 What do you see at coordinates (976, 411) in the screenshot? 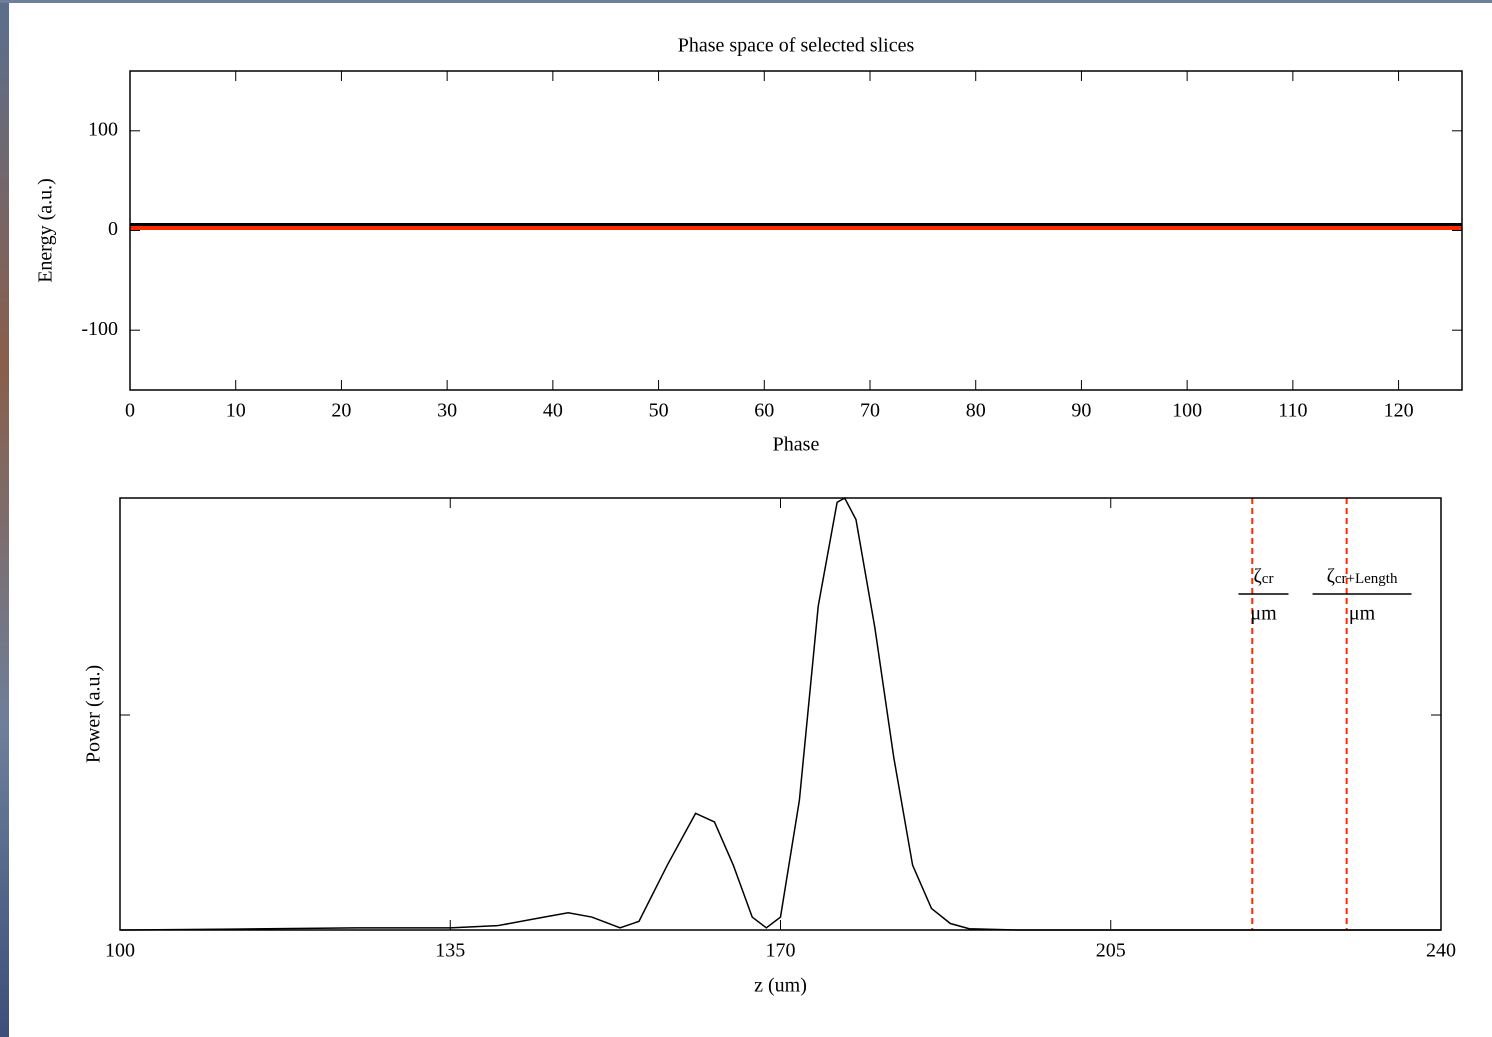
I see `x-tick-label: 80` at bounding box center [976, 411].